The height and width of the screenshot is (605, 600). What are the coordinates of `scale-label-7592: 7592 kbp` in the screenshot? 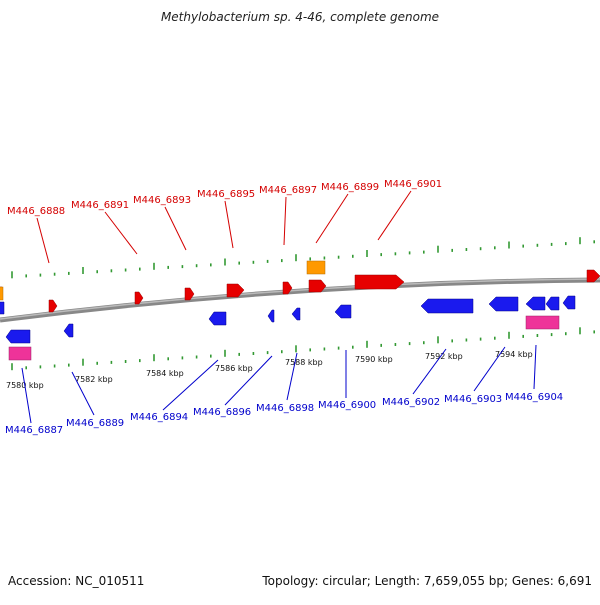 It's located at (444, 356).